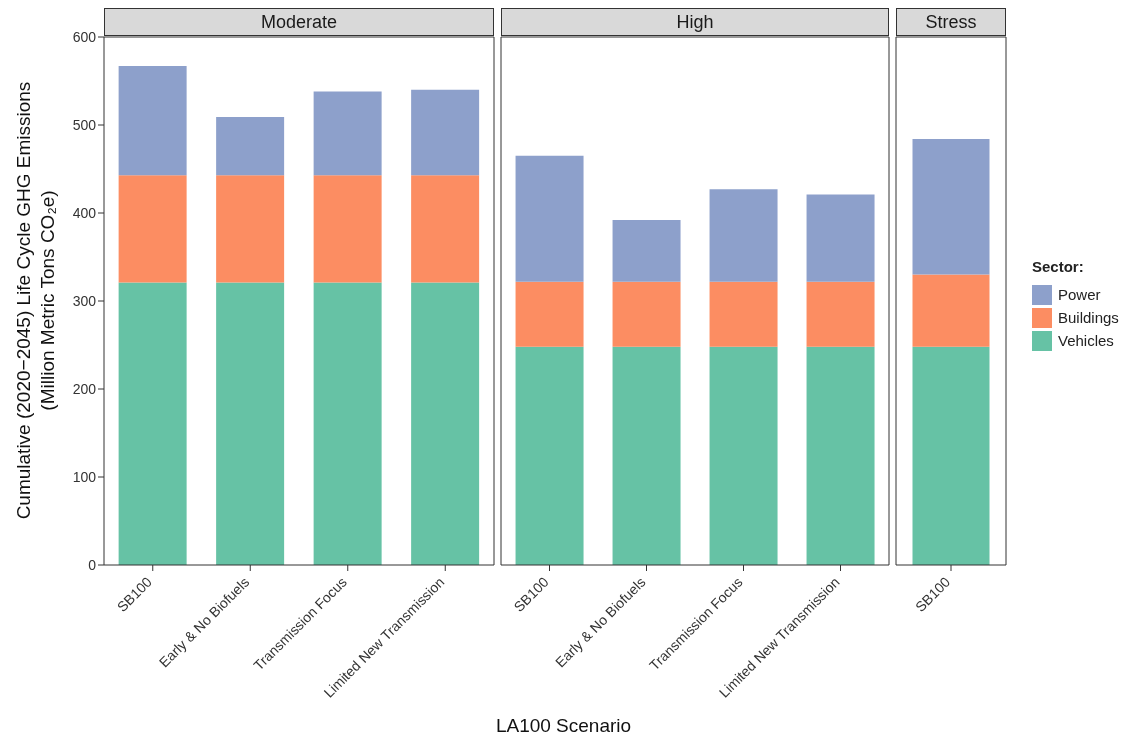 Image resolution: width=1135 pixels, height=754 pixels. I want to click on chart-title: High, so click(695, 22).